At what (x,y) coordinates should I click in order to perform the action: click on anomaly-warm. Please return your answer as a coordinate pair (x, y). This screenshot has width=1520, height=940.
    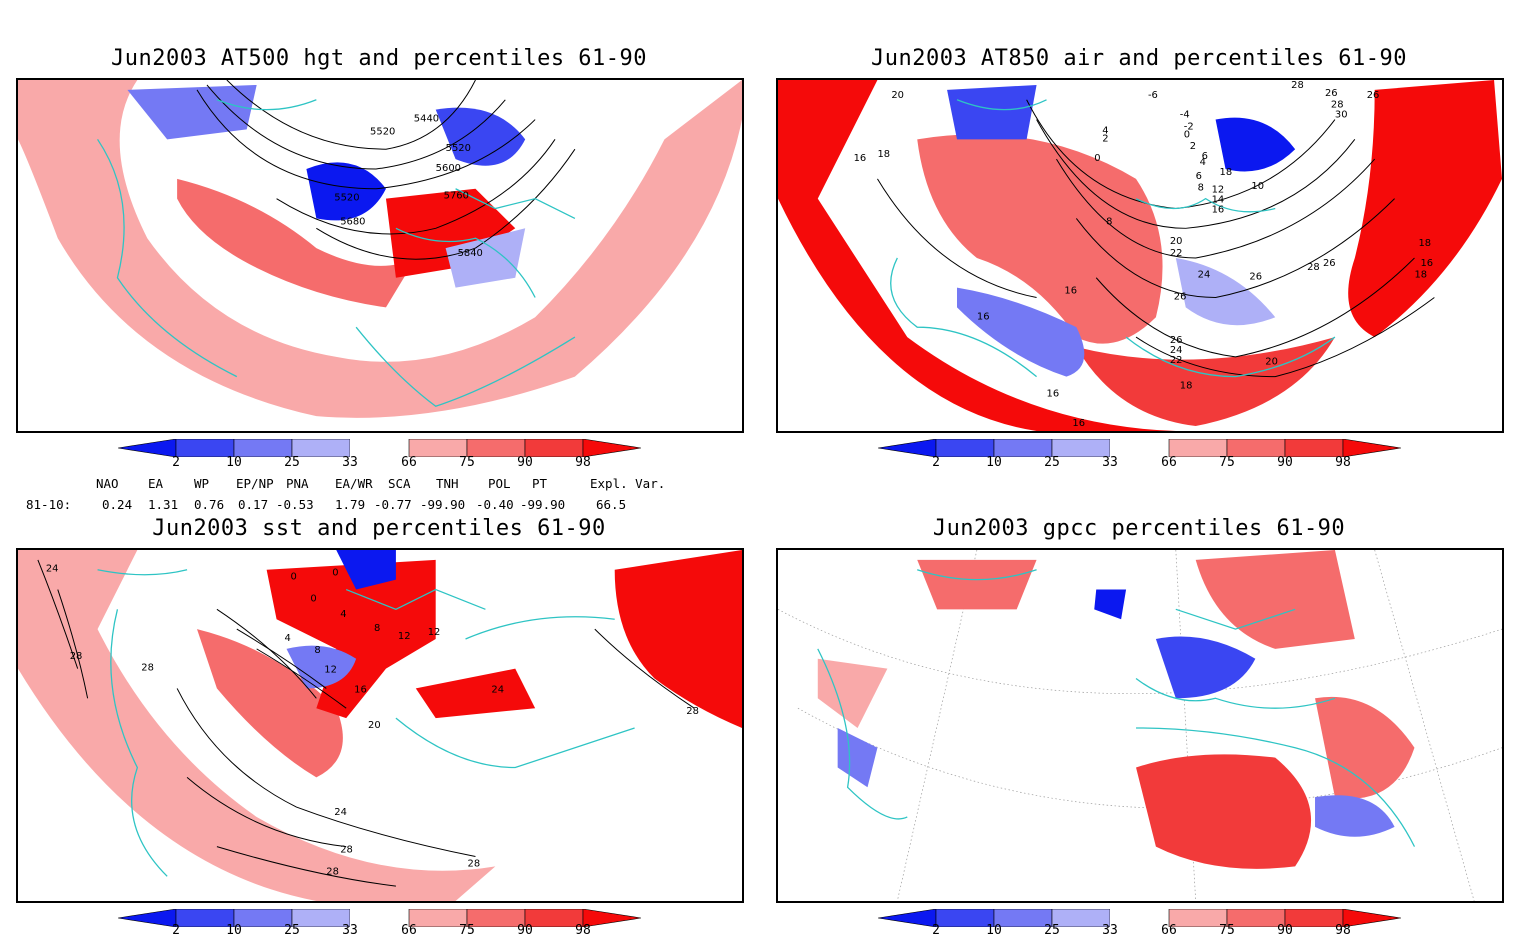
    Looking at the image, I should click on (1040, 239).